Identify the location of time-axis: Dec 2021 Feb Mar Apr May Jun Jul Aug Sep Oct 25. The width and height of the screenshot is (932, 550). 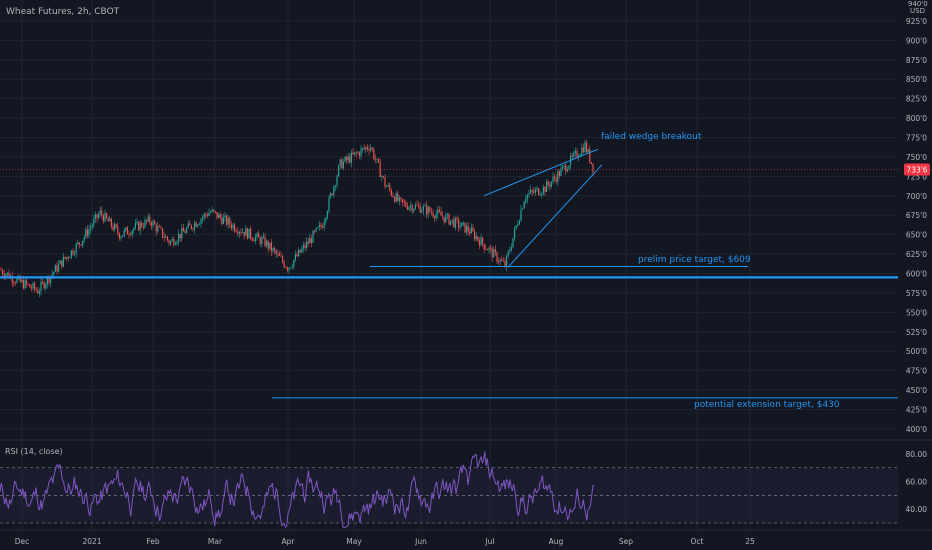
(466, 537).